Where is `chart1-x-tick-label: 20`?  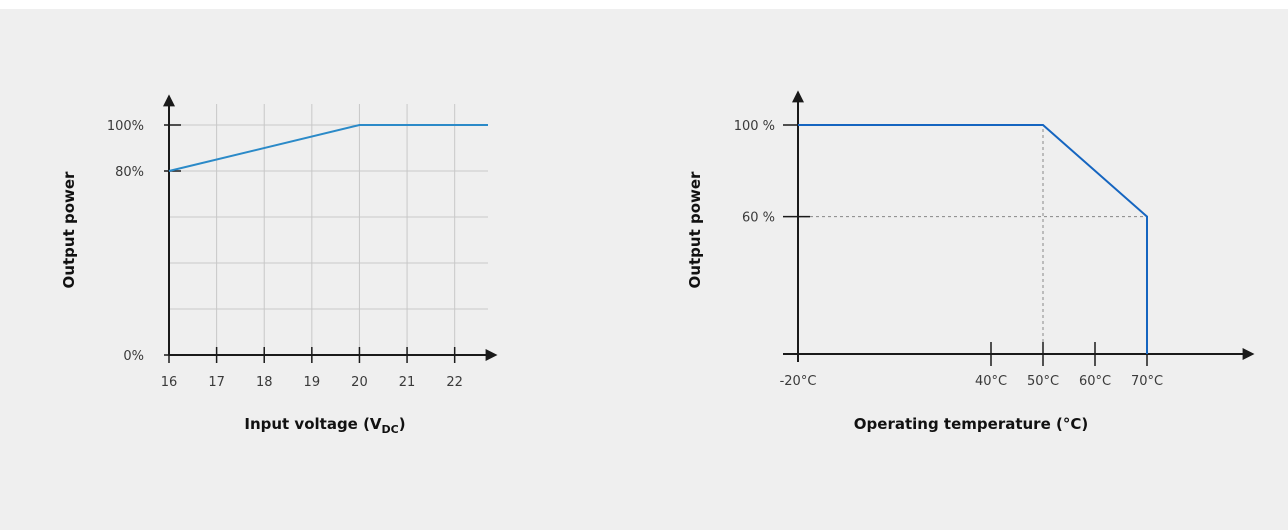 chart1-x-tick-label: 20 is located at coordinates (359, 382).